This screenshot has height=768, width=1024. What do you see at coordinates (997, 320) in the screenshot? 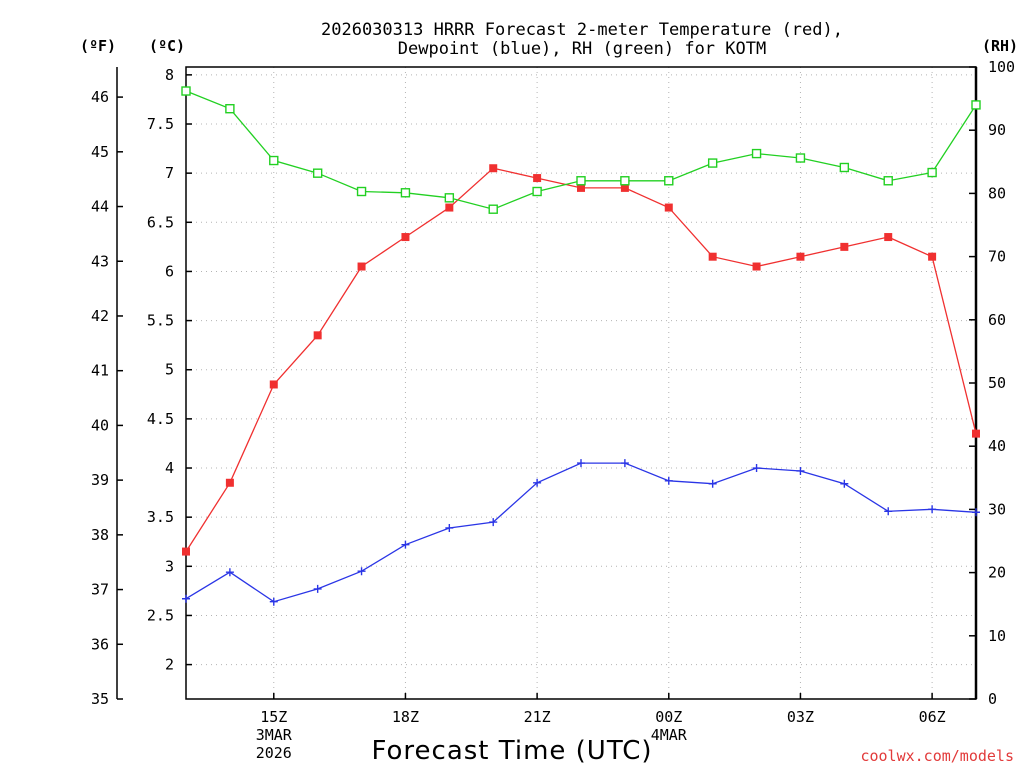
I see `rh-tick-label: 60` at bounding box center [997, 320].